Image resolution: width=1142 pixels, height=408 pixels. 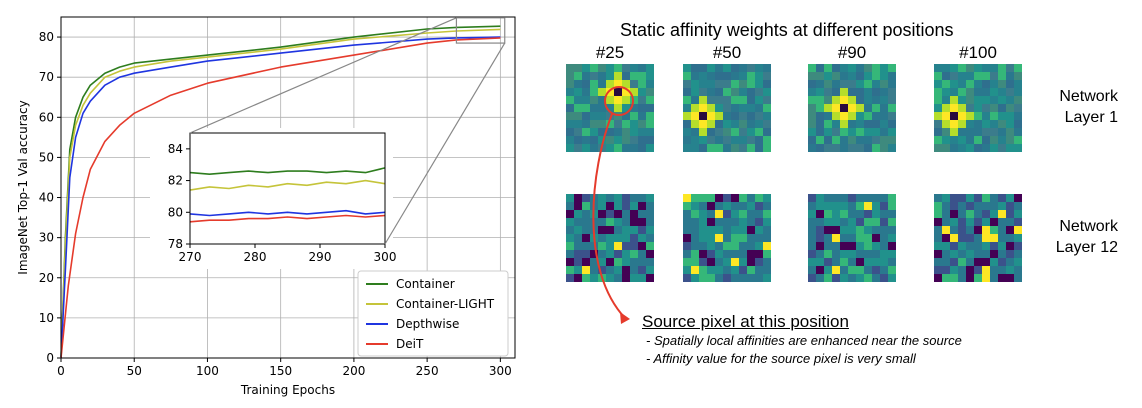 What do you see at coordinates (50, 358) in the screenshot?
I see `main-ytick-label-0: 0` at bounding box center [50, 358].